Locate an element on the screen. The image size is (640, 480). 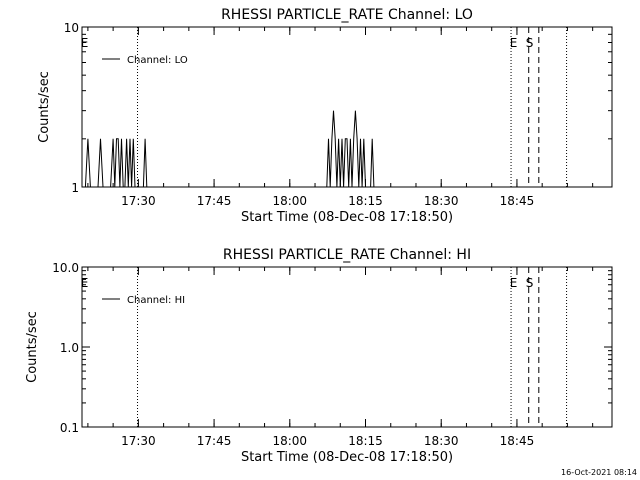
y-tick-label: 1 is located at coordinates (75, 188).